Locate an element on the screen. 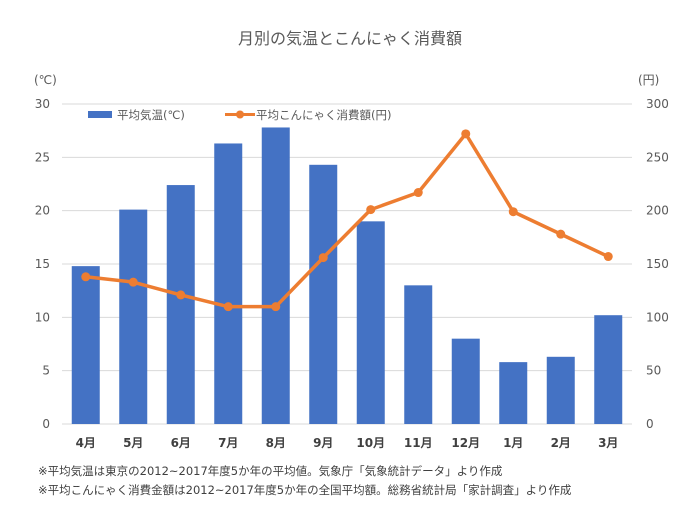 This screenshot has height=524, width=700. right-axis-label: (円) is located at coordinates (648, 80).